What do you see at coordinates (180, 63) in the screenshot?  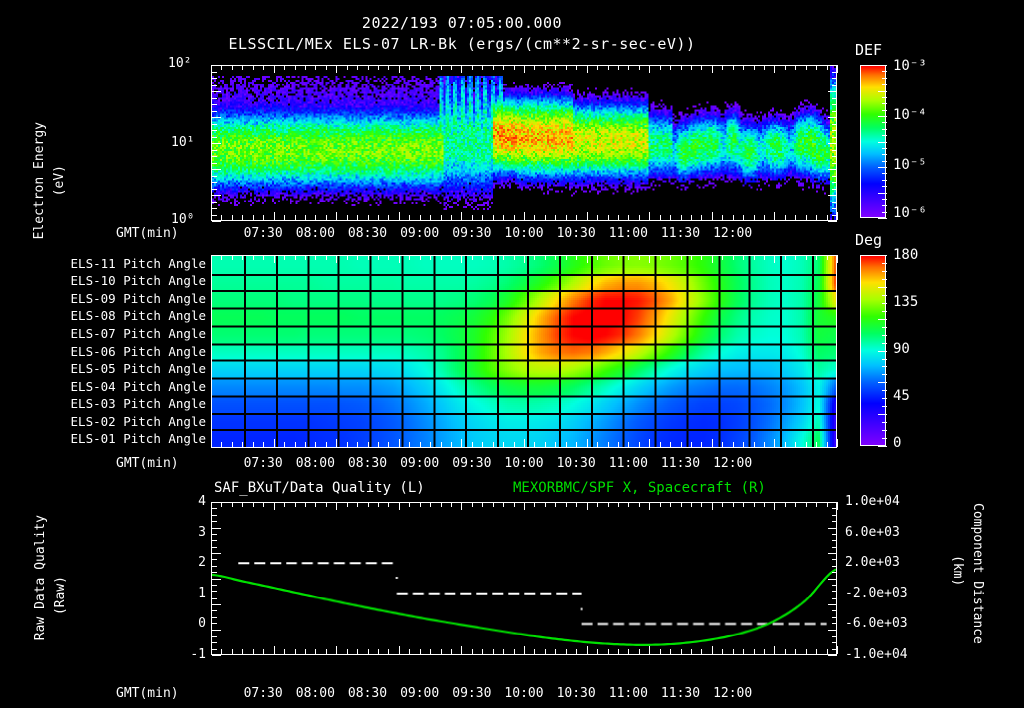 I see `panel-top-ytick-100: 10²` at bounding box center [180, 63].